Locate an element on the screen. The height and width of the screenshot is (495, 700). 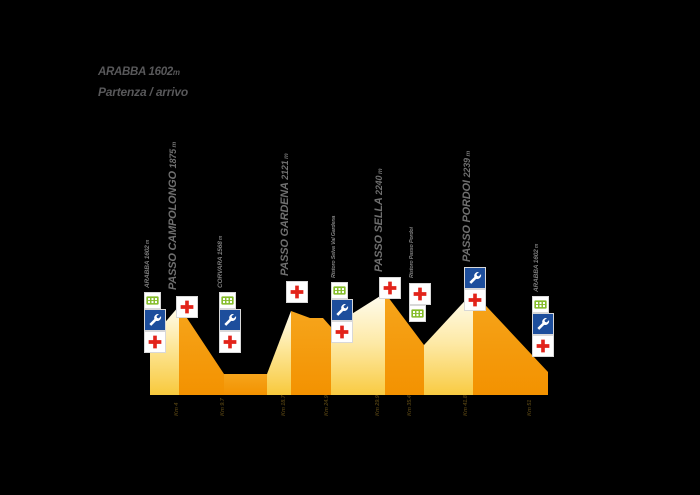
poi-label-passo-sella: PASSO SELLA 2240 m is located at coordinates (379, 220).